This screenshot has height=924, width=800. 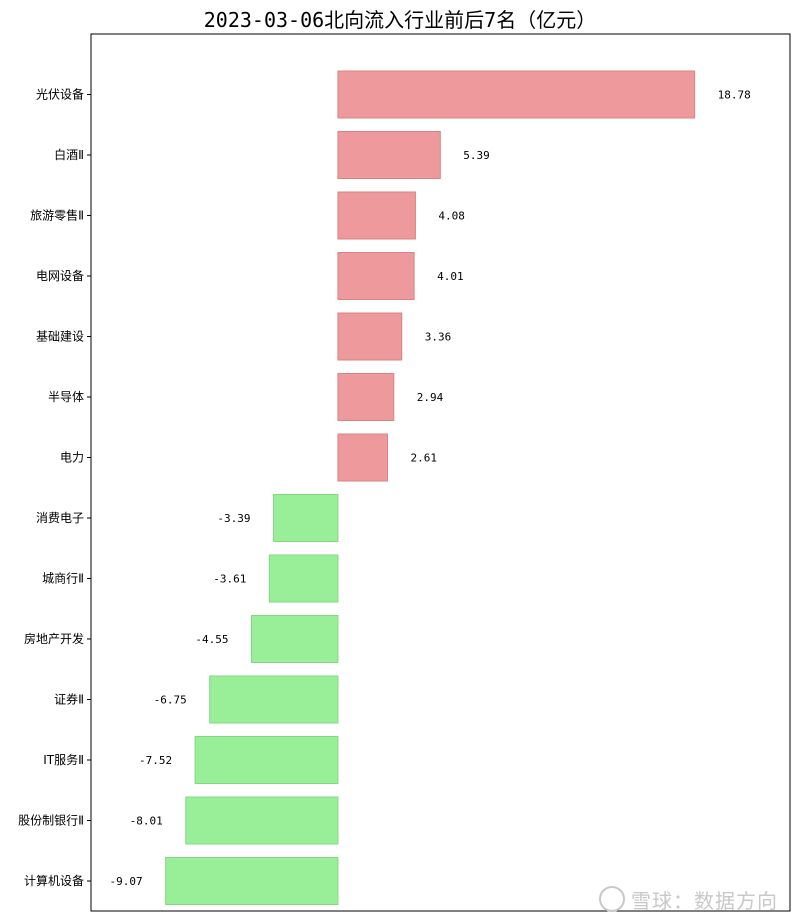 I want to click on category-label-13: 计算机设备, so click(x=54, y=880).